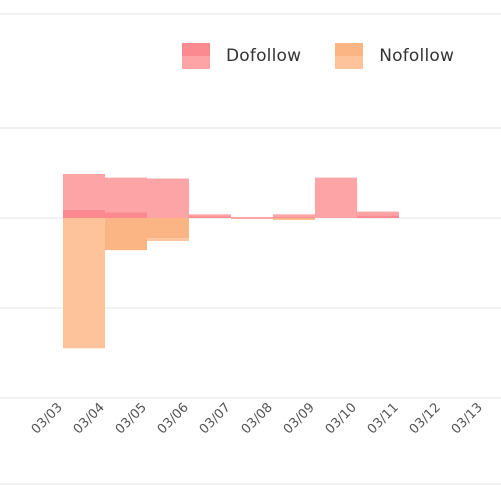 This screenshot has height=486, width=501. I want to click on x-tick-label: 03/04, so click(89, 418).